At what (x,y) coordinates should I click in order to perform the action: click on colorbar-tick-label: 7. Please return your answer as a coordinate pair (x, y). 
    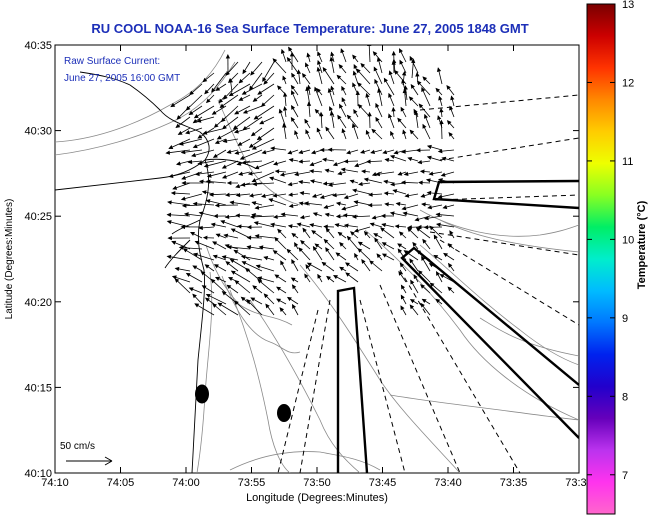
    Looking at the image, I should click on (625, 476).